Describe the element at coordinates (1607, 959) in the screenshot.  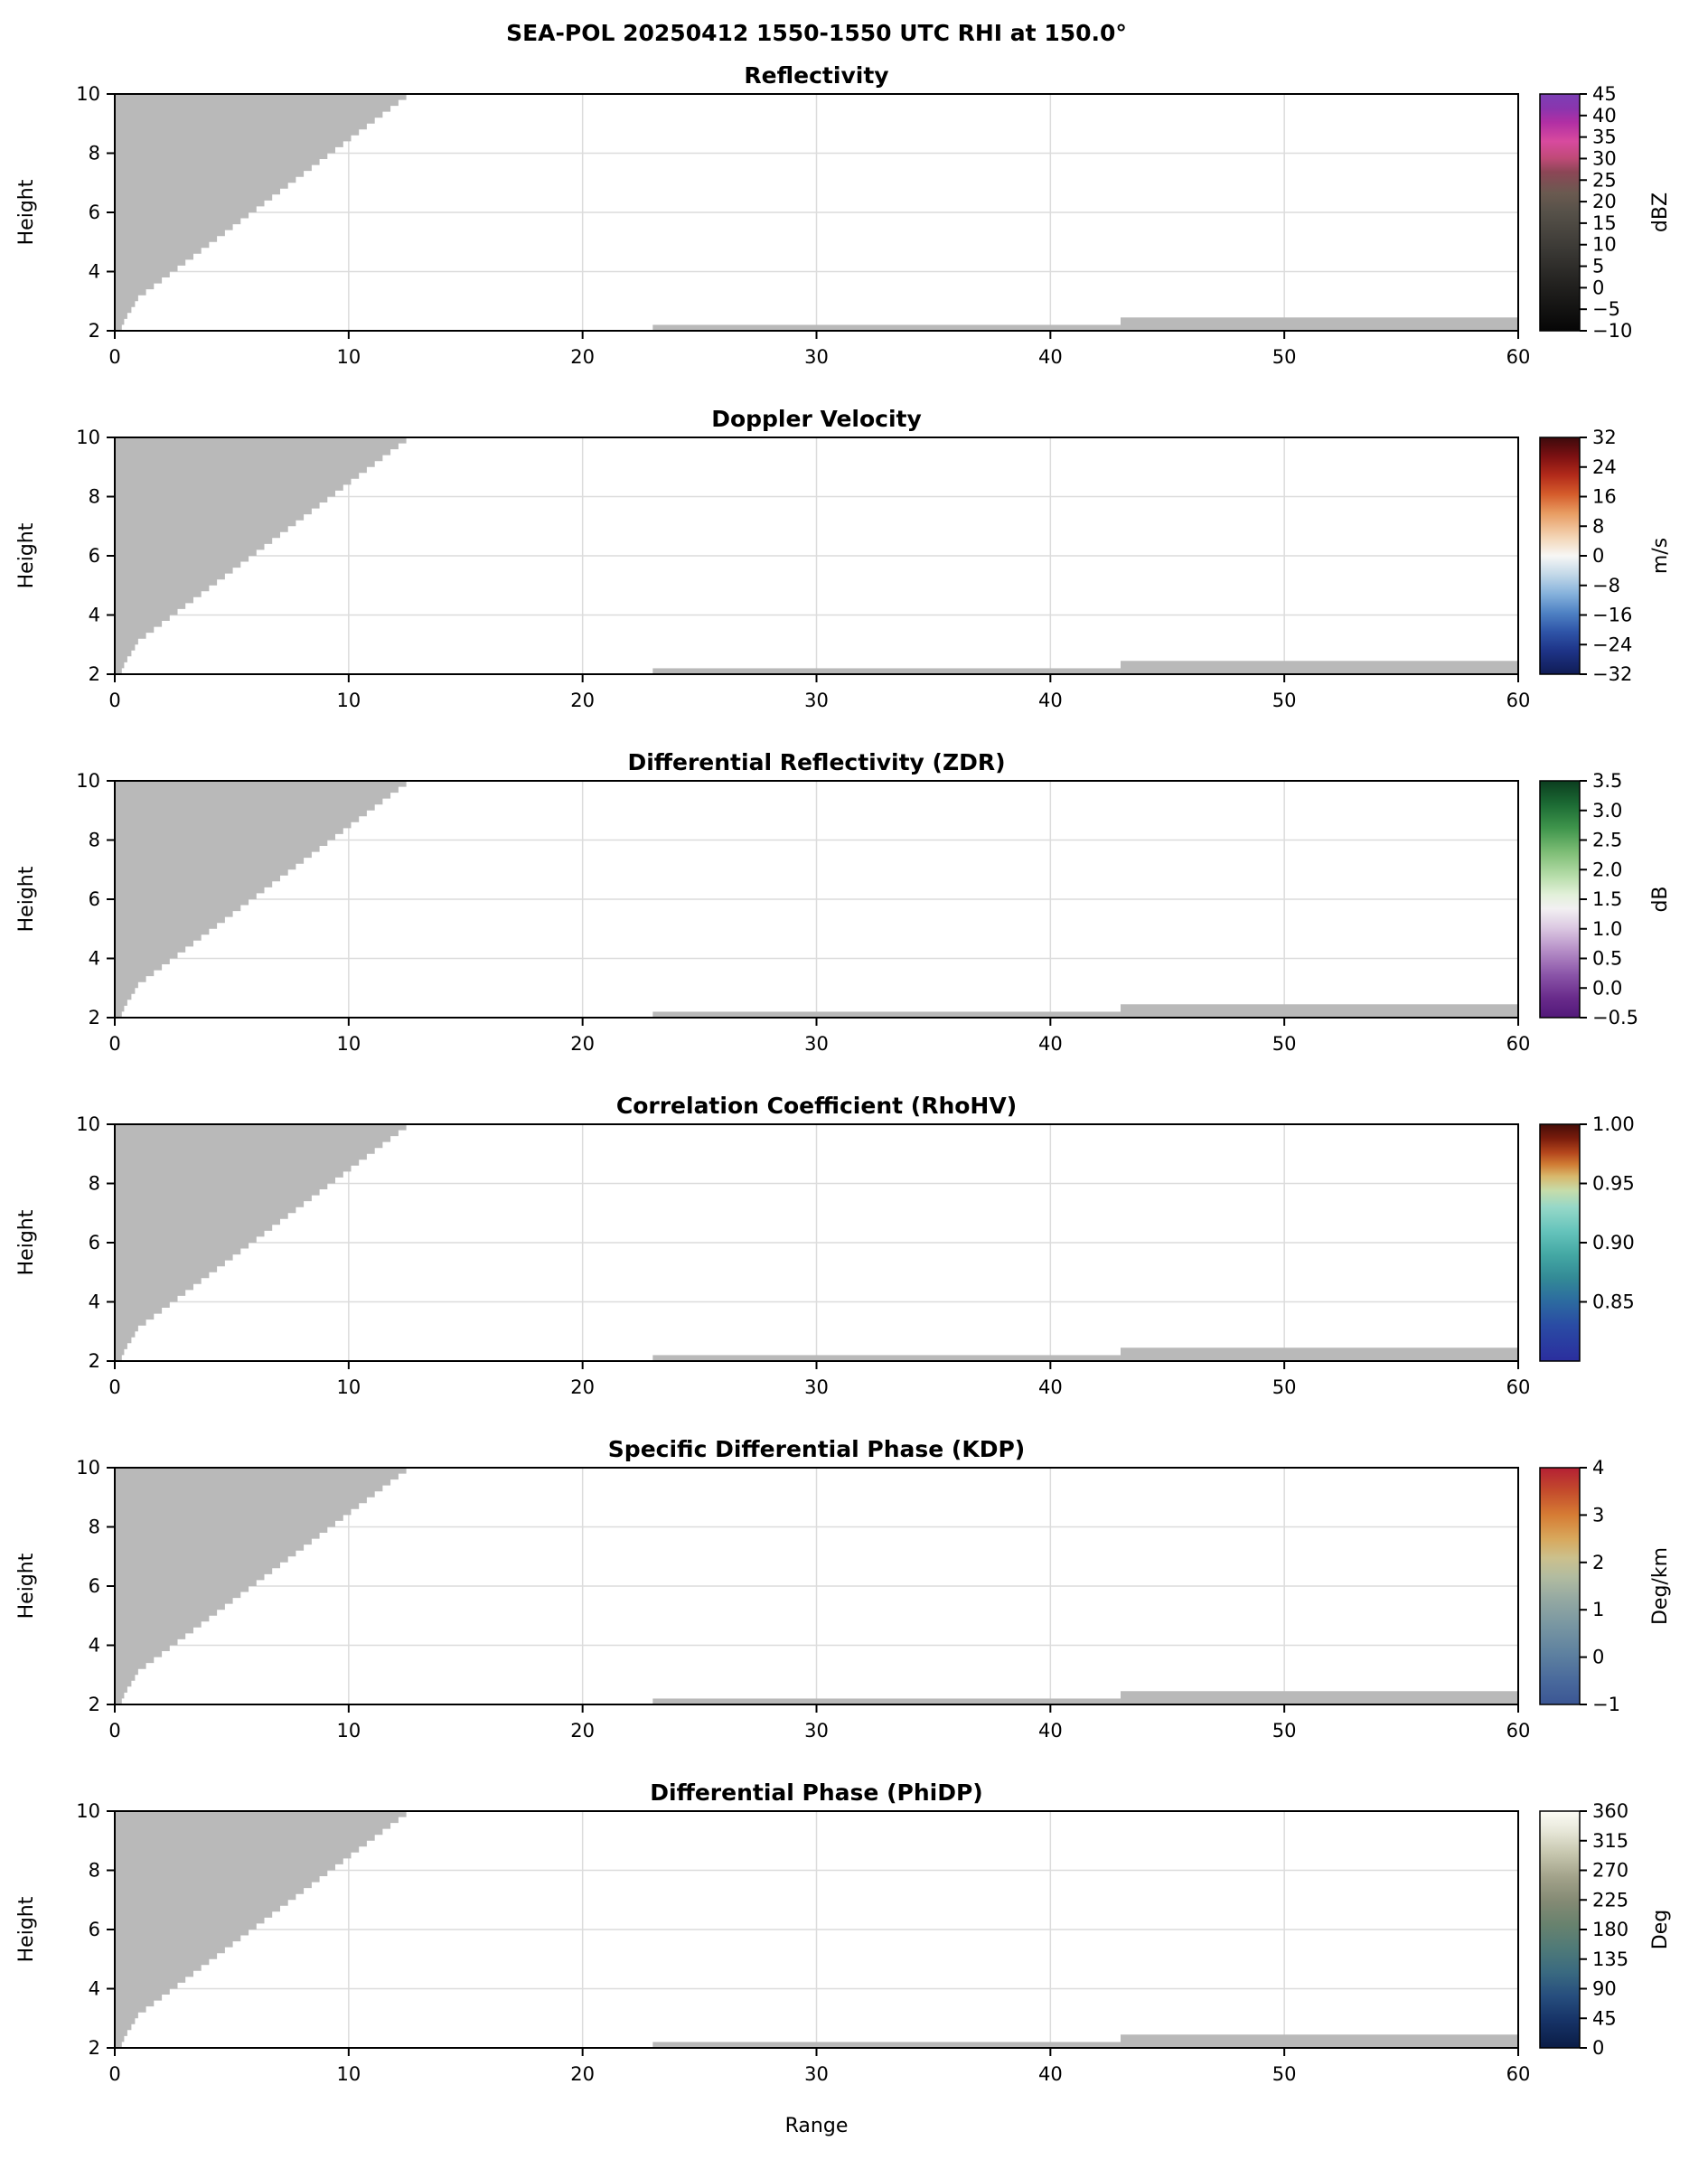
I see `colorbar-tick-label: 0.5` at that location.